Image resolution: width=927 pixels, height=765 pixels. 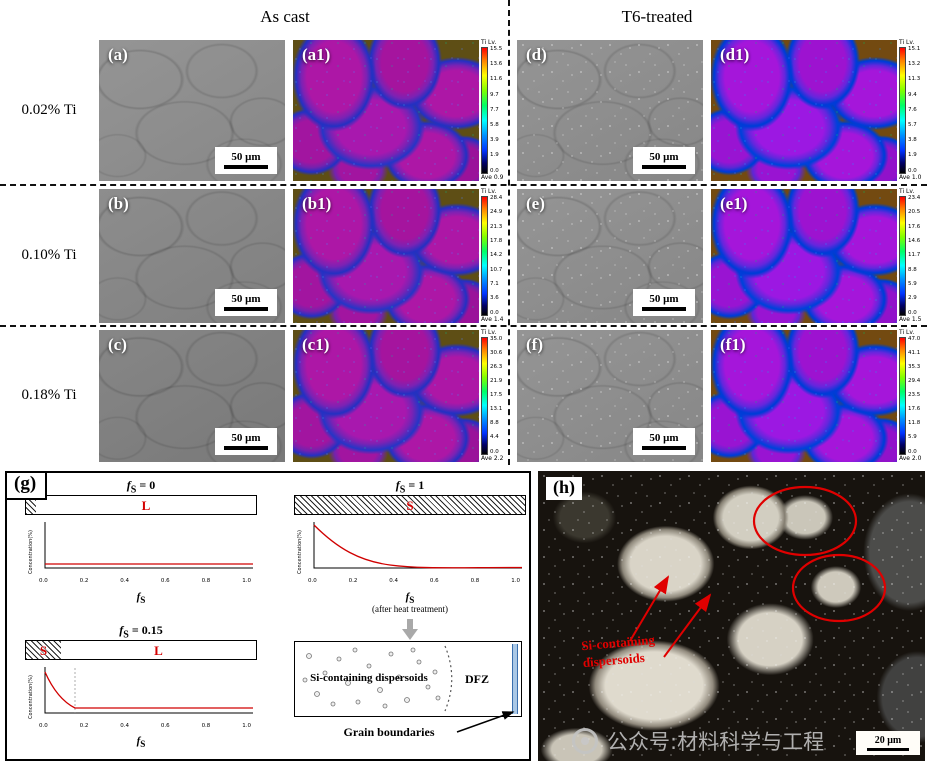 What do you see at coordinates (496, 226) in the screenshot?
I see `tick-label: 21.3` at bounding box center [496, 226].